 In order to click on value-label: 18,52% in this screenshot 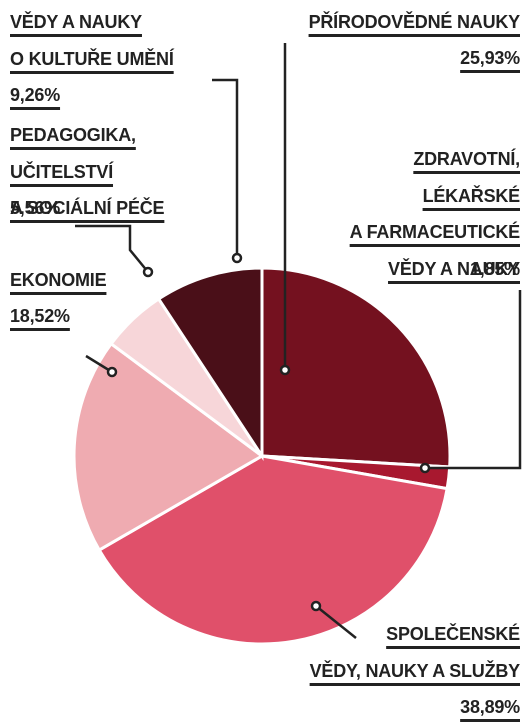, I will do `click(40, 316)`.